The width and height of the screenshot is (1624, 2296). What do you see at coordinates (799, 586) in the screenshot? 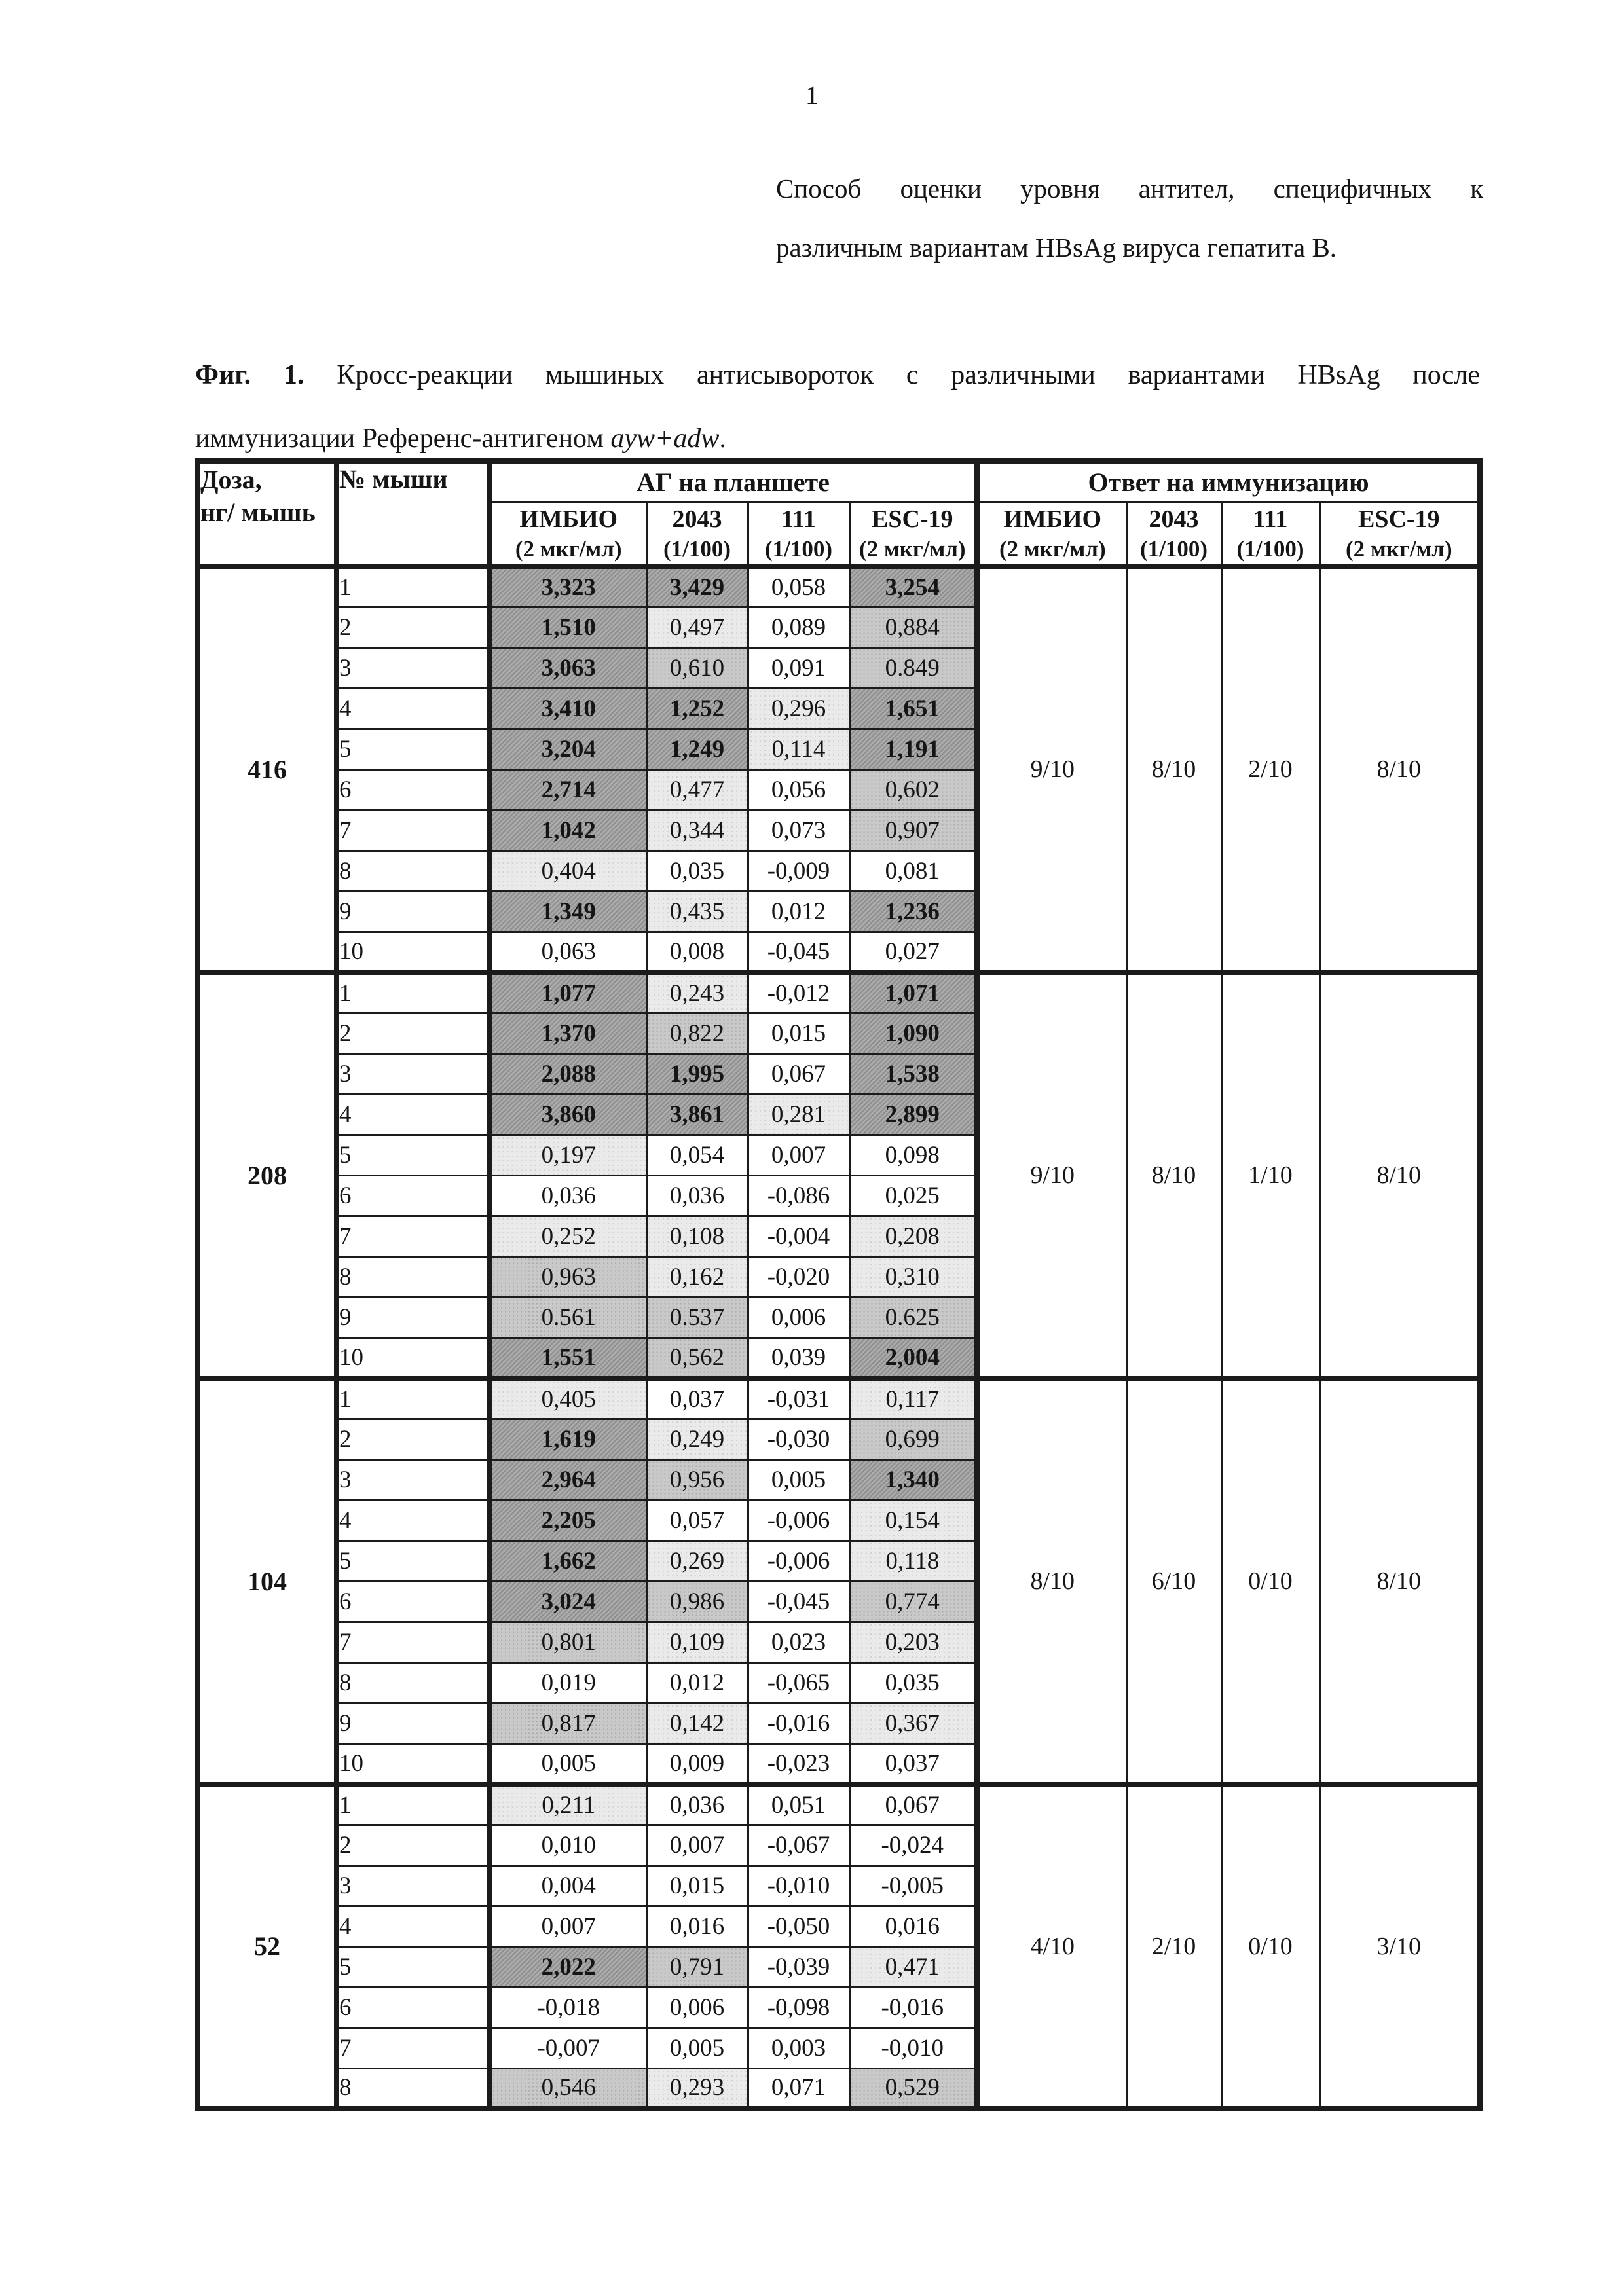
I see `od-value-cell: 0,058` at bounding box center [799, 586].